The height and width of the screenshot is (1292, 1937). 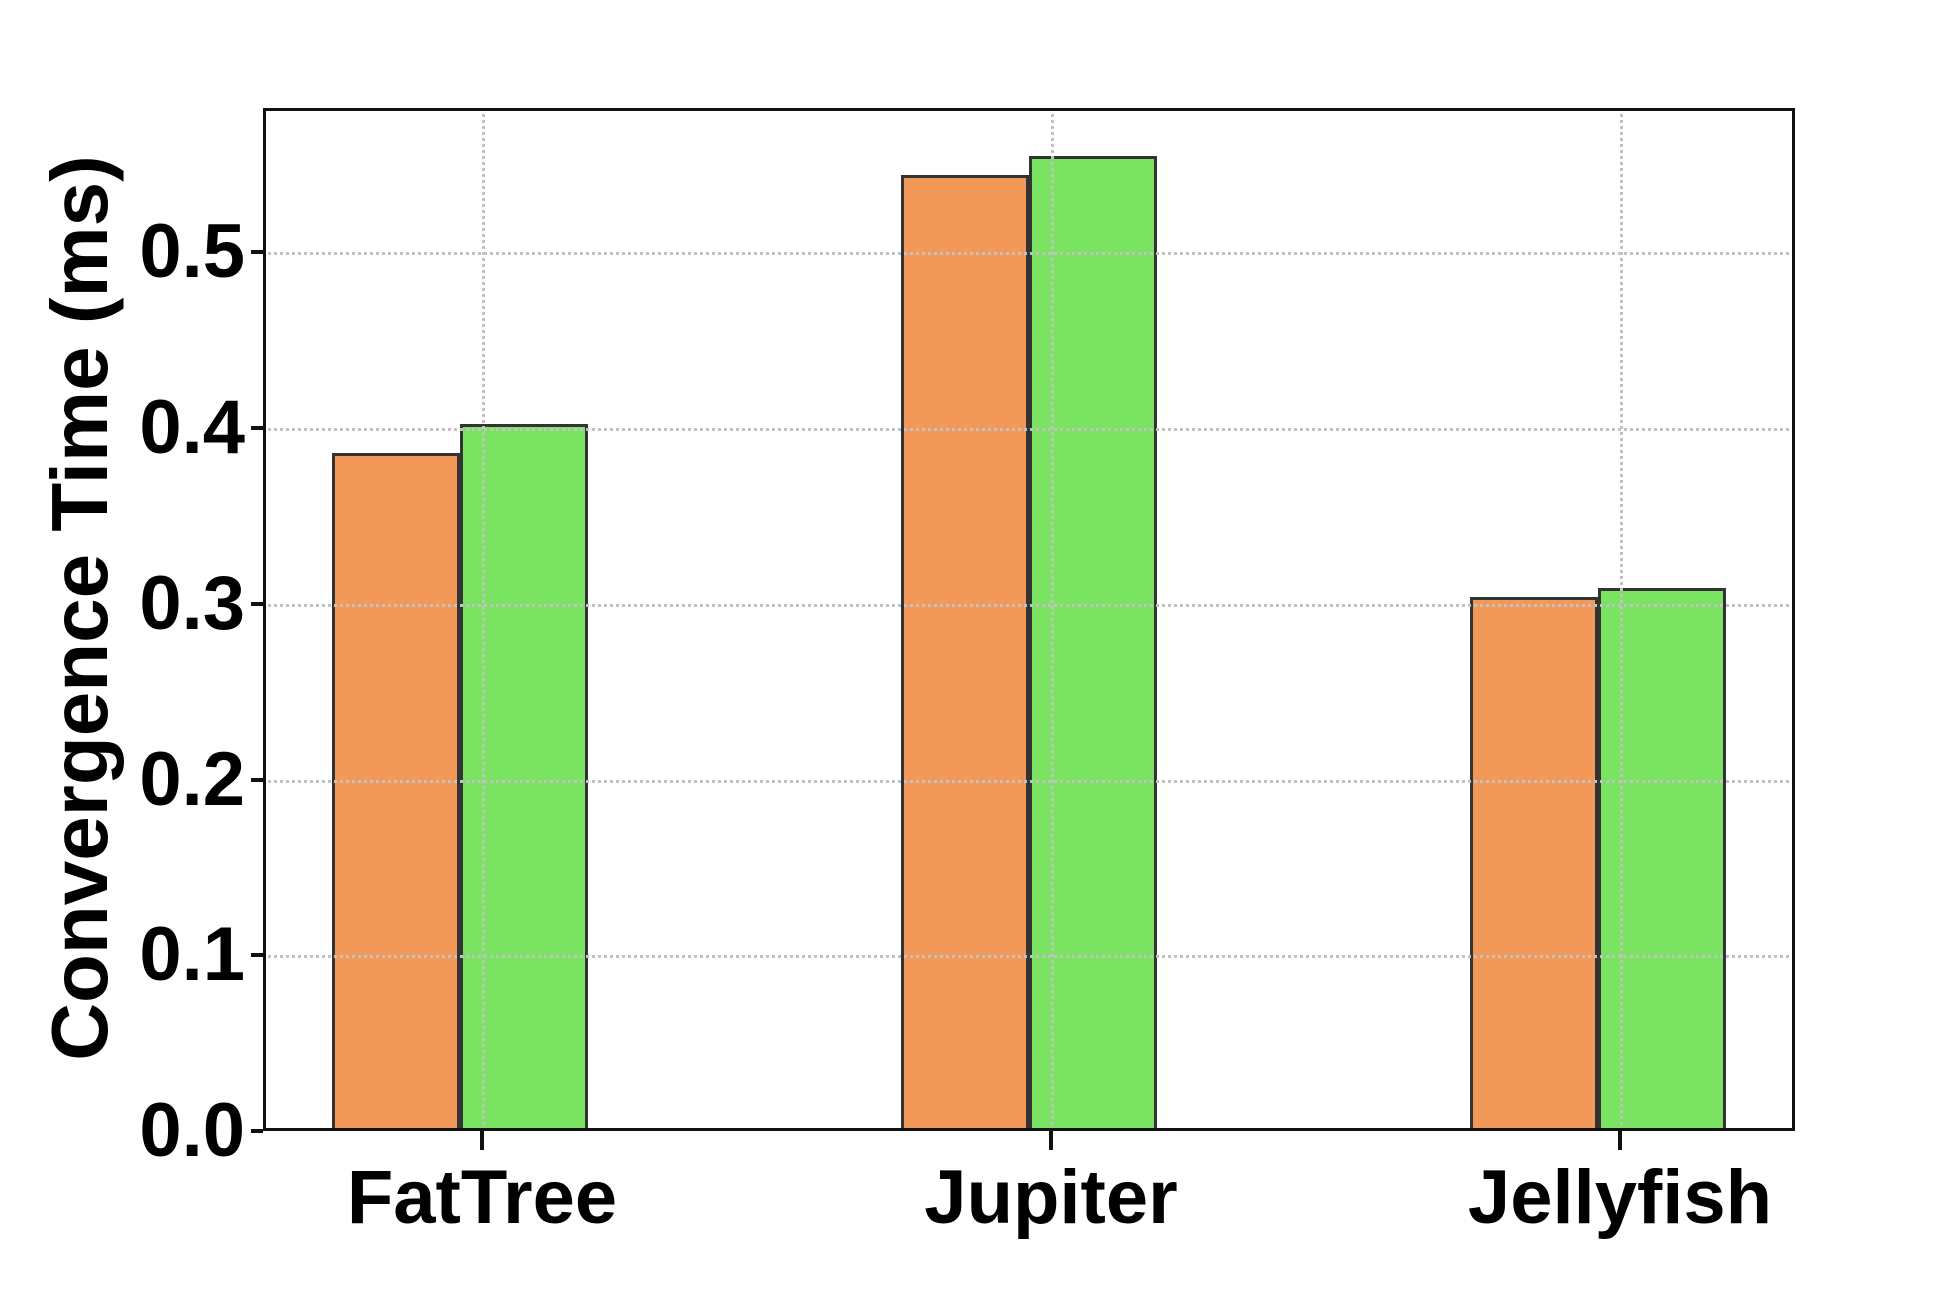 What do you see at coordinates (79, 608) in the screenshot?
I see `y-axis-label: Convergence Time (ms)` at bounding box center [79, 608].